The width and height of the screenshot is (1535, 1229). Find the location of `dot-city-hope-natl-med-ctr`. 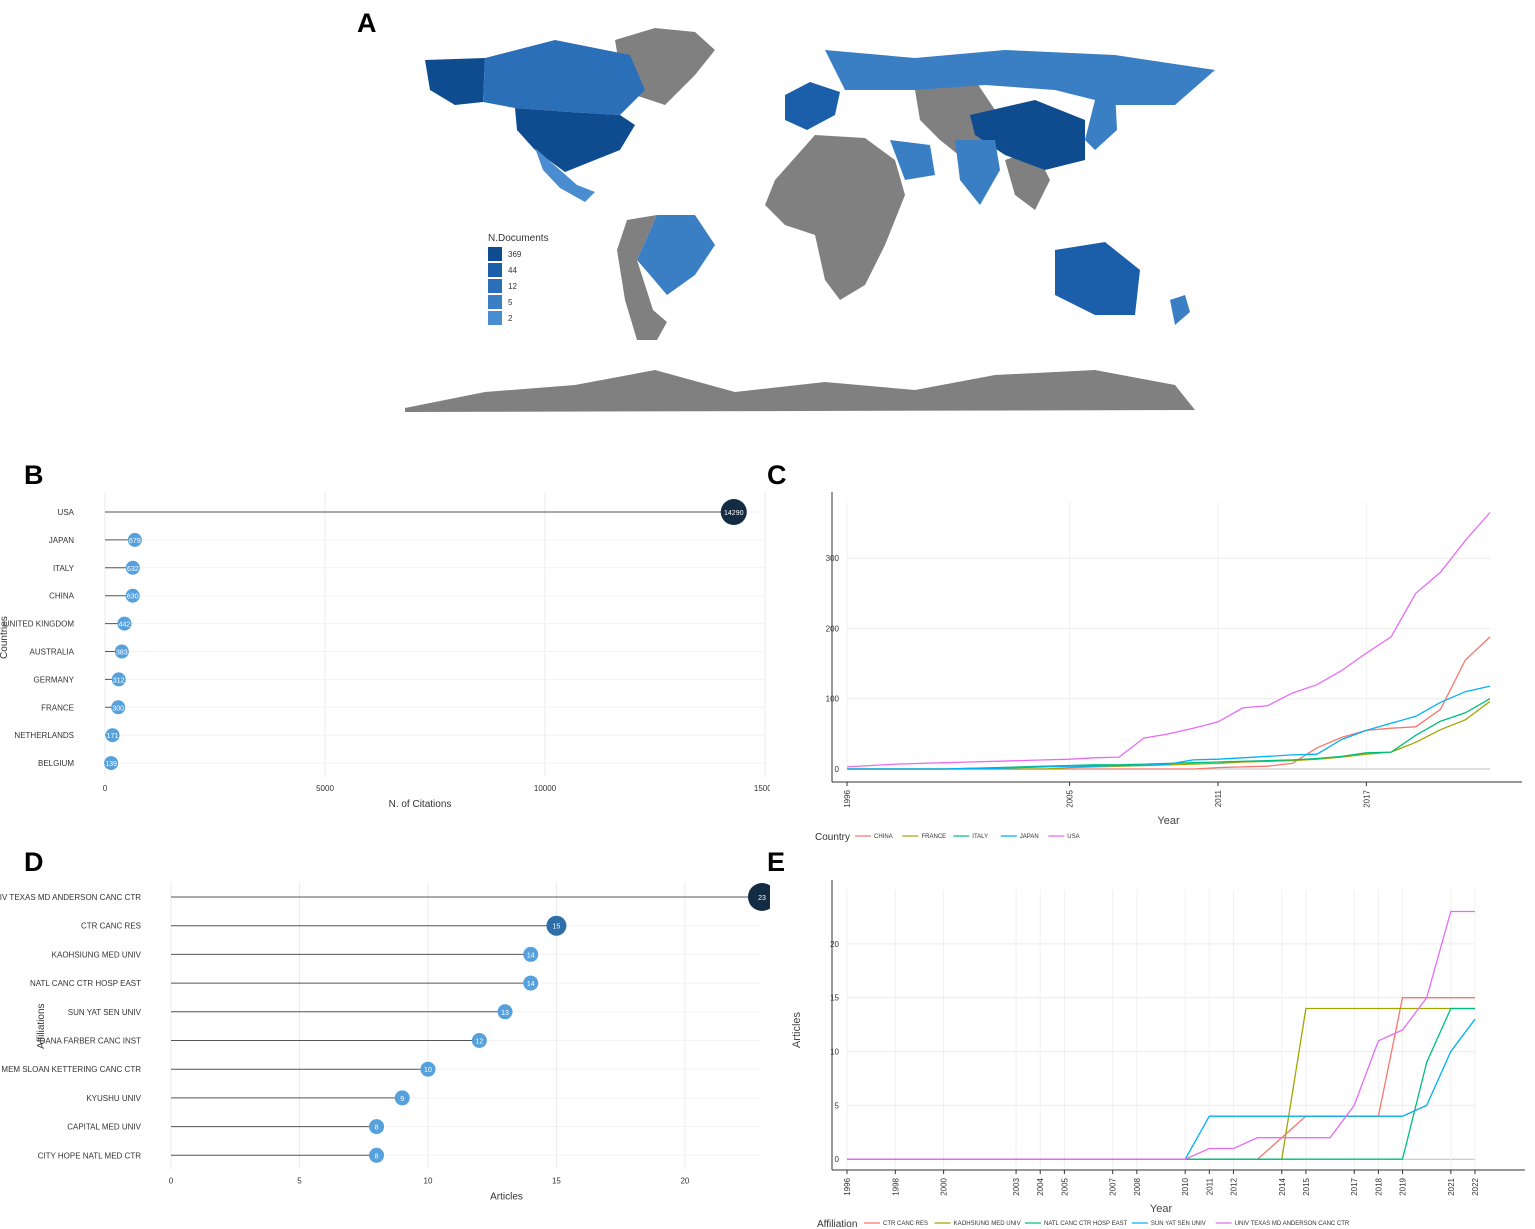

dot-city-hope-natl-med-ctr is located at coordinates (377, 1155).